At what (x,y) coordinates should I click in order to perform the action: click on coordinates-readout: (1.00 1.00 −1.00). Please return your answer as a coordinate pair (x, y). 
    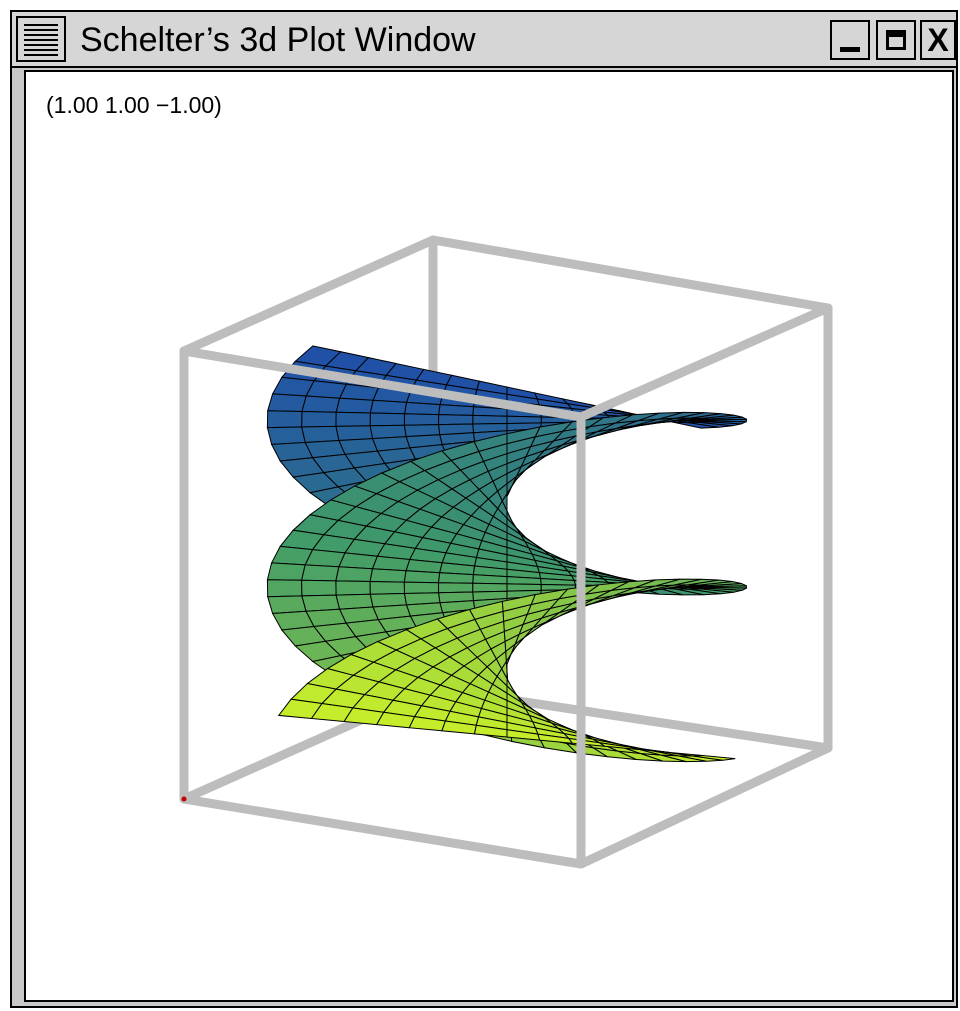
    Looking at the image, I should click on (134, 105).